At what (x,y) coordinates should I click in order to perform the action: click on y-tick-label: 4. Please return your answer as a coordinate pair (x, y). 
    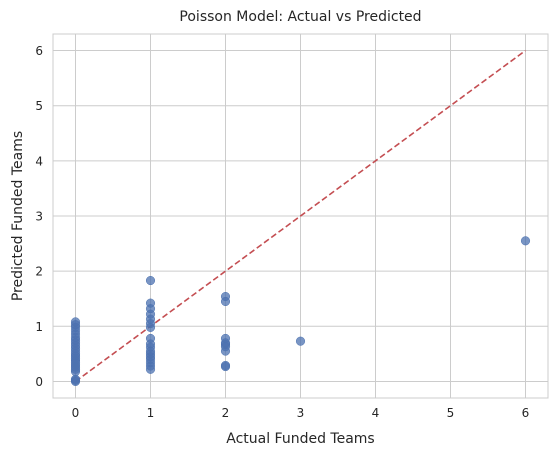
    Looking at the image, I should click on (39, 161).